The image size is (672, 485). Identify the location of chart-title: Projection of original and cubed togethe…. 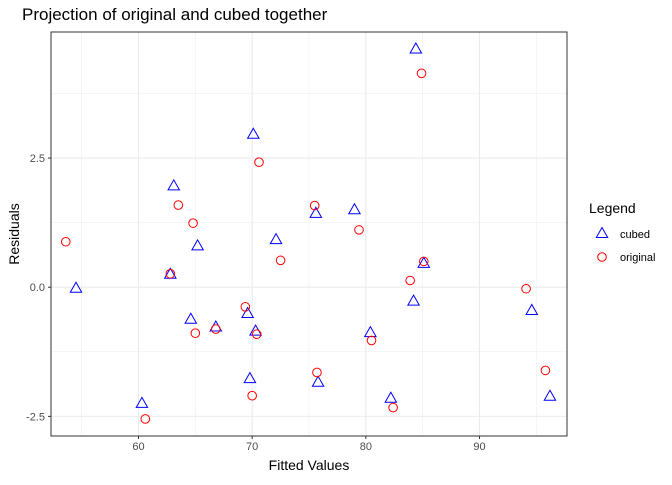
(175, 14).